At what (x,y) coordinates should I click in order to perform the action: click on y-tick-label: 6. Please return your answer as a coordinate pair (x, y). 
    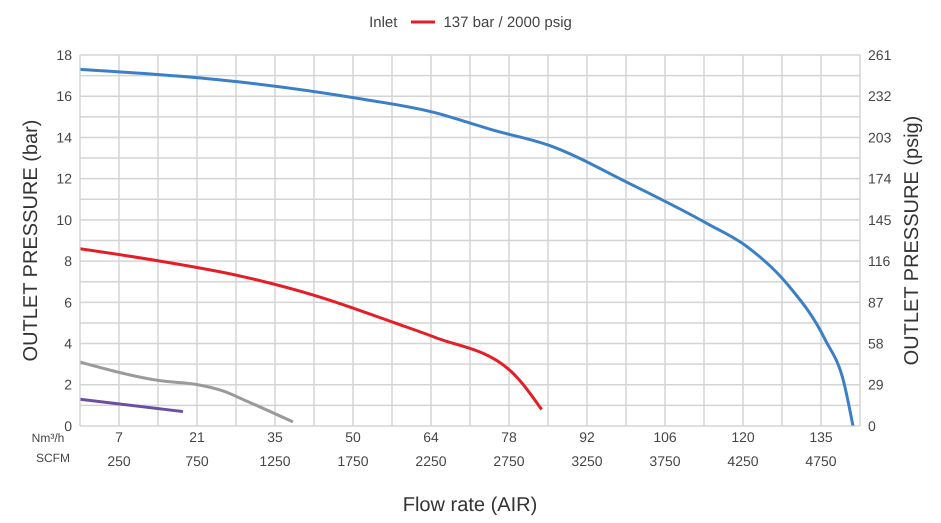
    Looking at the image, I should click on (68, 302).